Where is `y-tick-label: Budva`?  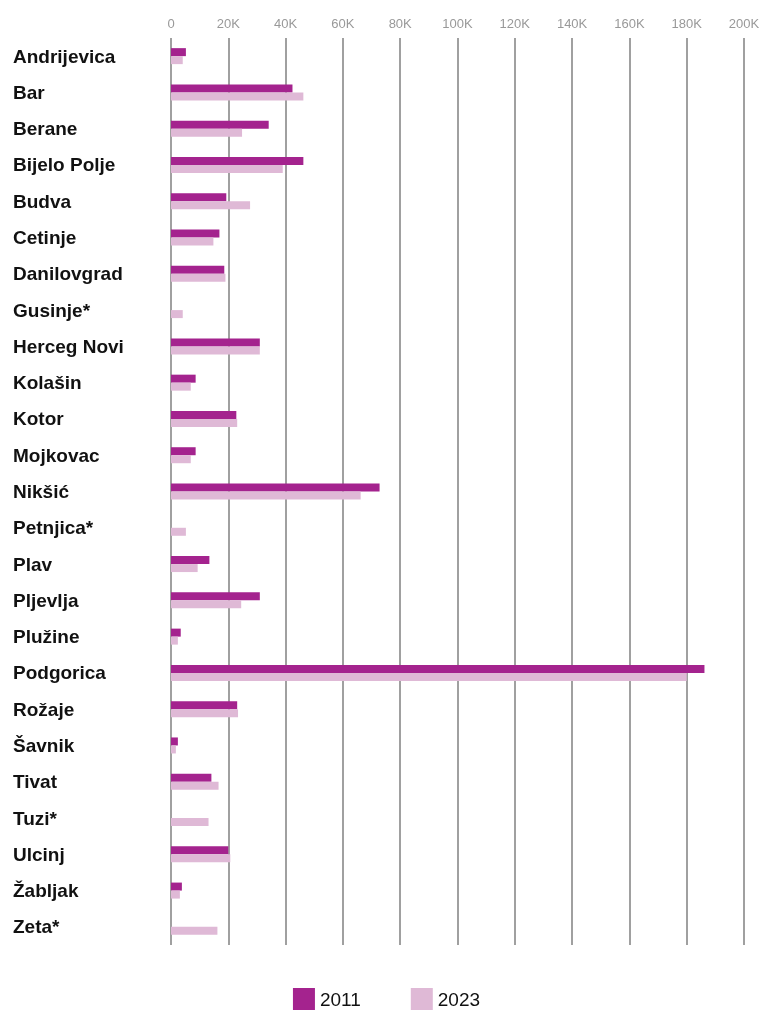
y-tick-label: Budva is located at coordinates (42, 201).